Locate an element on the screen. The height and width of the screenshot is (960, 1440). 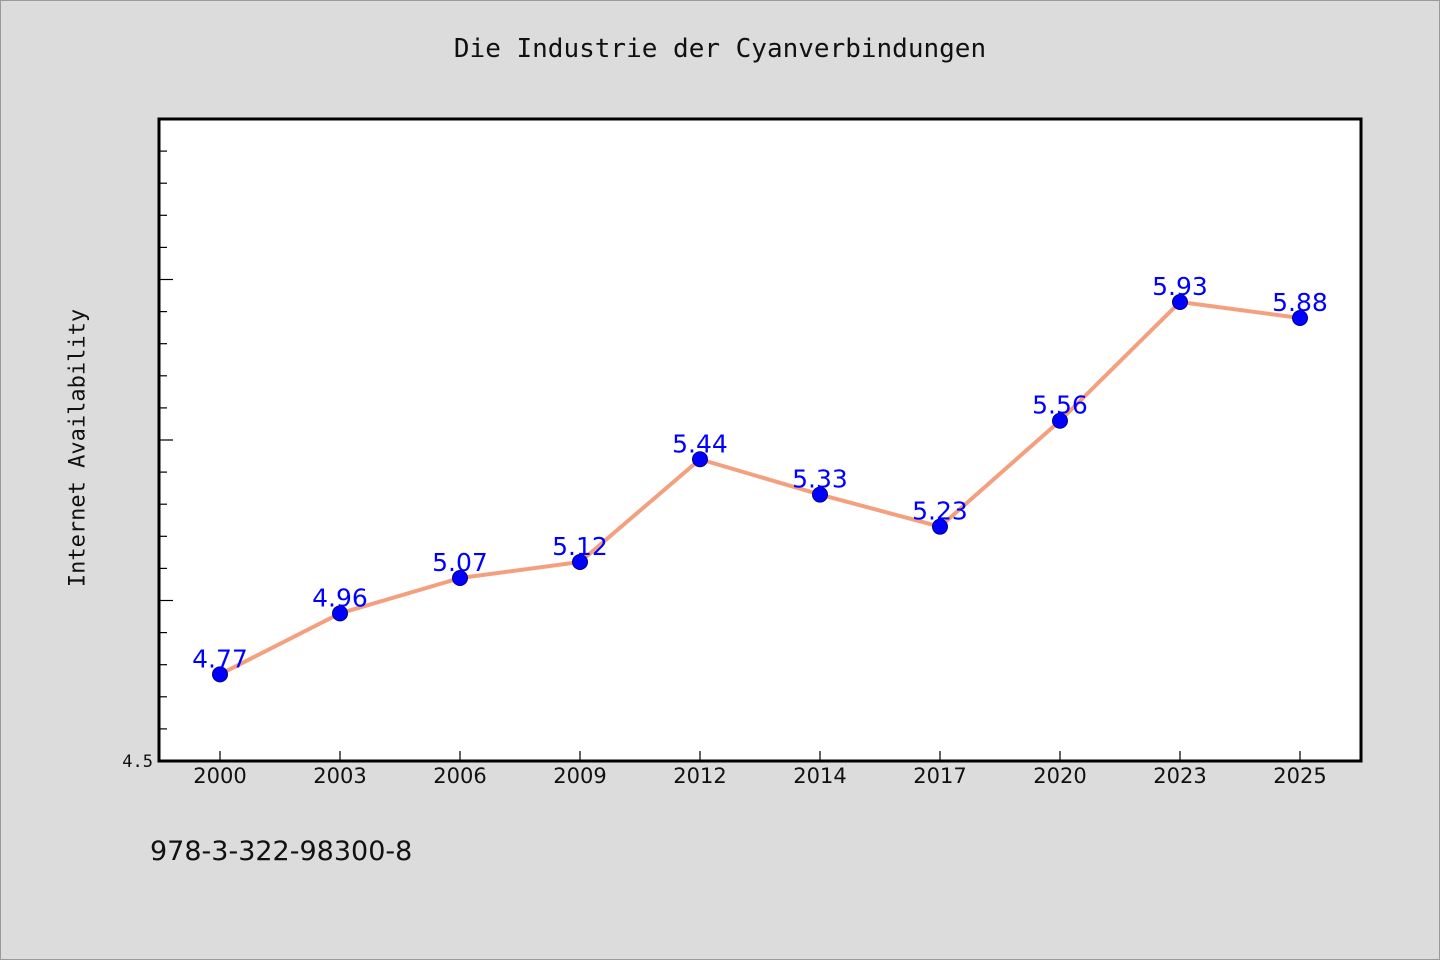
x-axis-ticks: 2000 2003 2006 2009 2012 2014 2017 2020 2023 2025 is located at coordinates (760, 769).